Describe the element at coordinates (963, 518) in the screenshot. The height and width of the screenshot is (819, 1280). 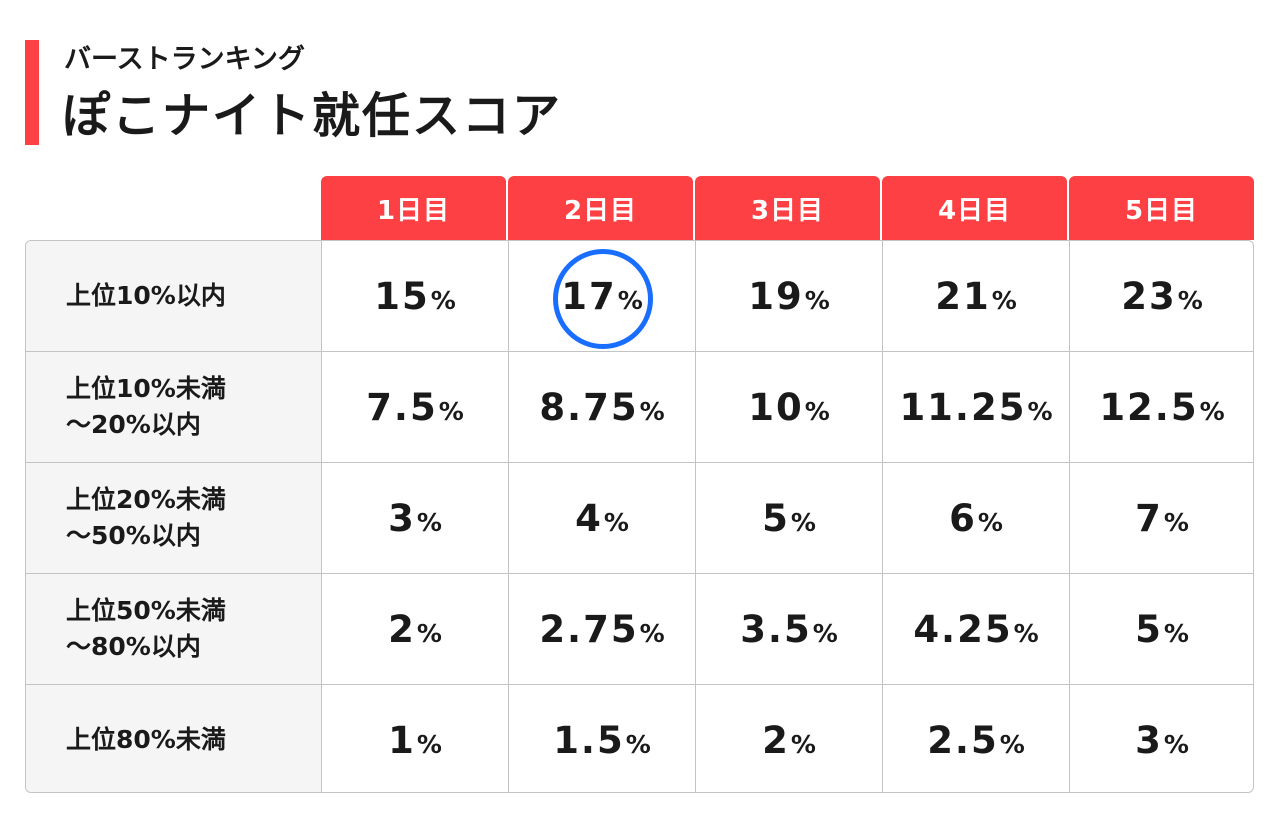
I see `cell-value: 6` at that location.